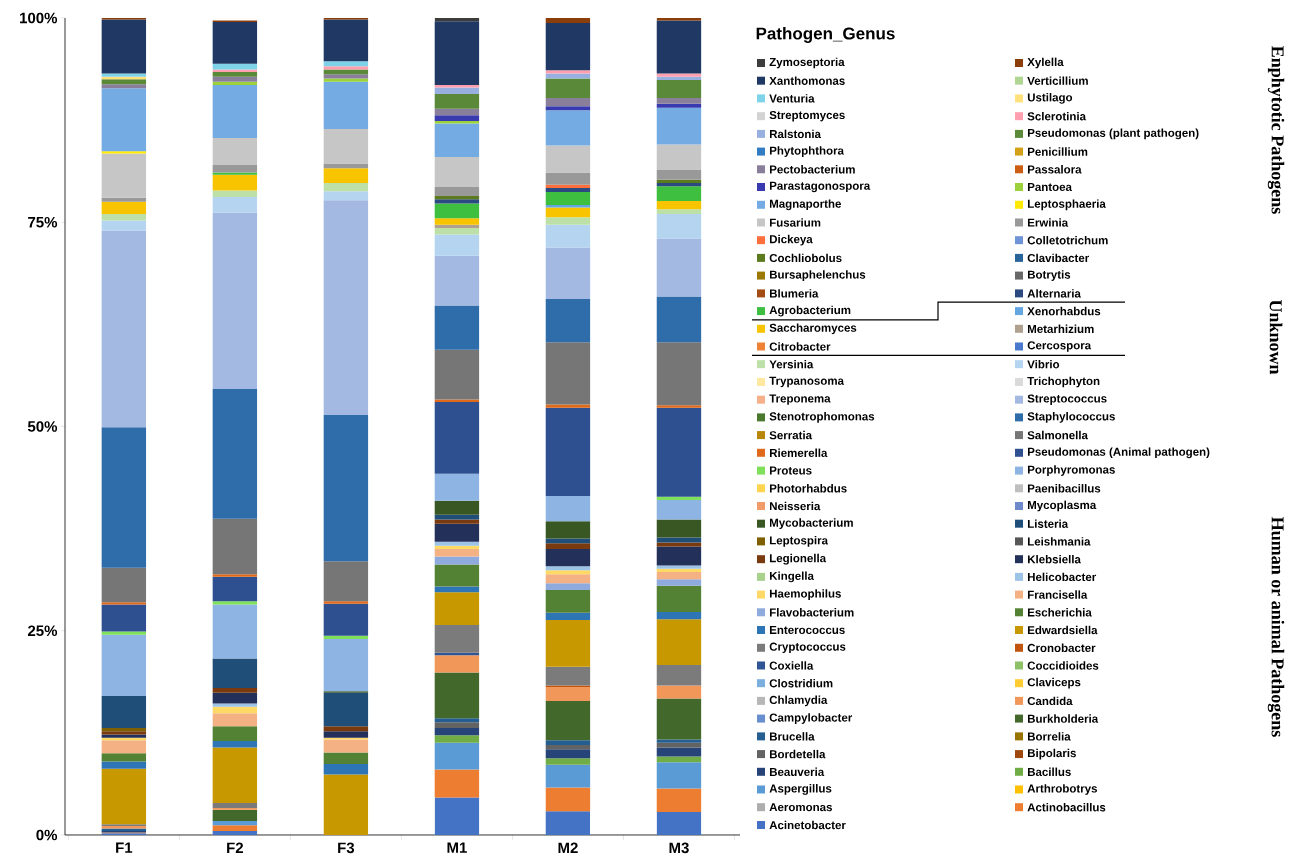  Describe the element at coordinates (1049, 736) in the screenshot. I see `legend-label: Borrelia` at that location.